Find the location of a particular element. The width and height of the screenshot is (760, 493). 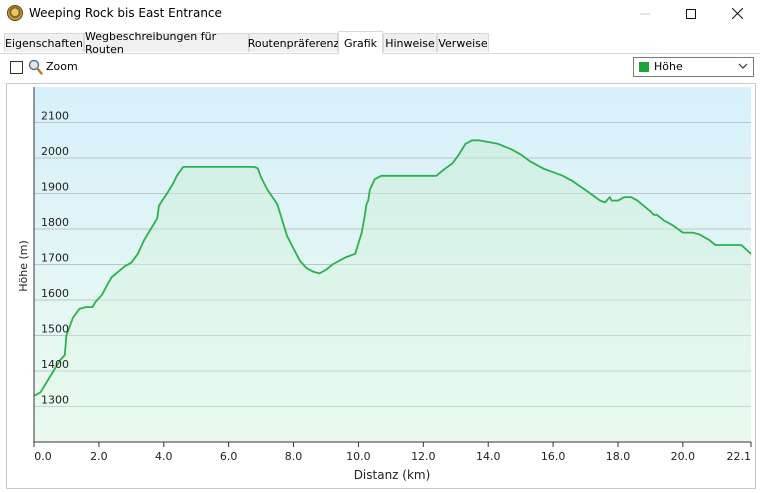

minimize-icon is located at coordinates (645, 13).